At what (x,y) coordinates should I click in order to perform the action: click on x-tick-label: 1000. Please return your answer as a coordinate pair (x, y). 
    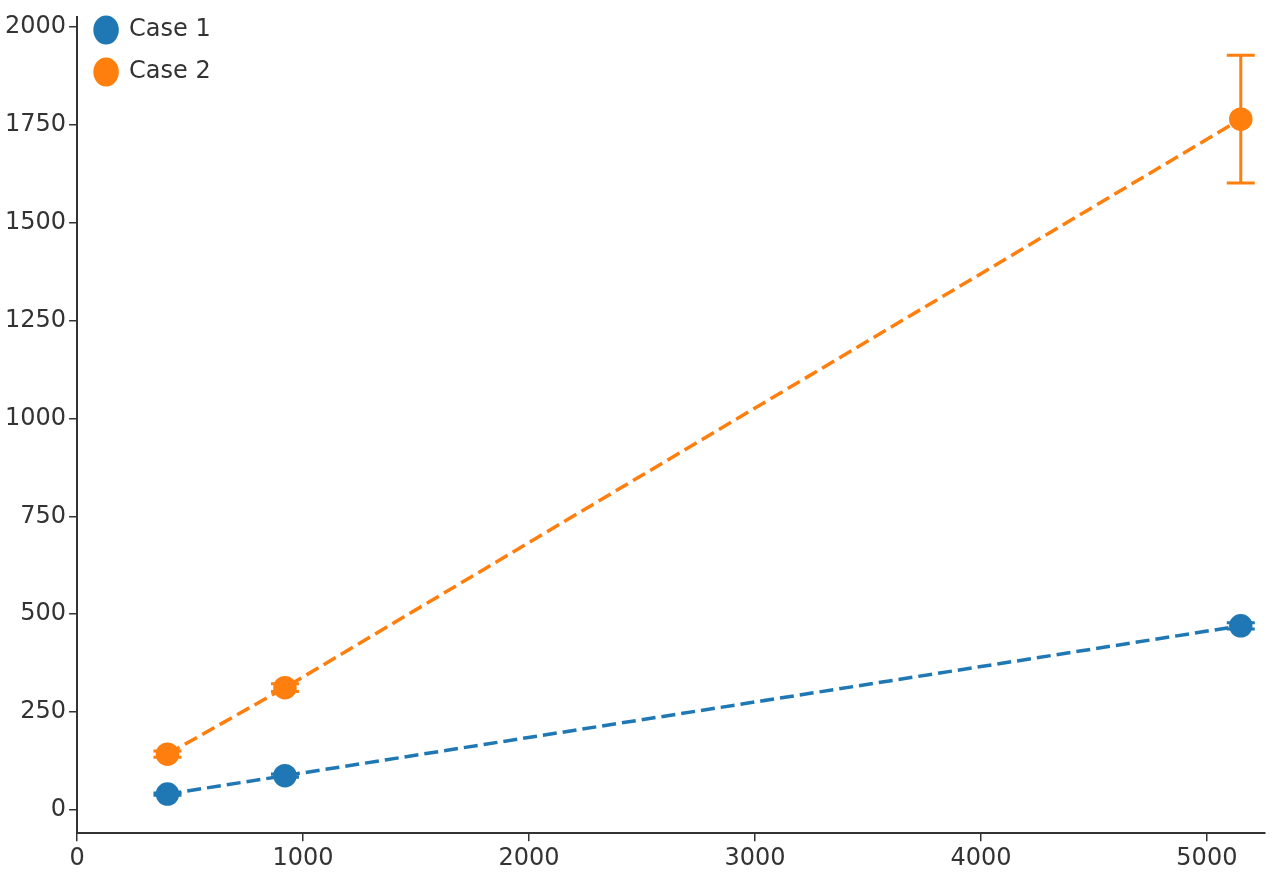
    Looking at the image, I should click on (303, 856).